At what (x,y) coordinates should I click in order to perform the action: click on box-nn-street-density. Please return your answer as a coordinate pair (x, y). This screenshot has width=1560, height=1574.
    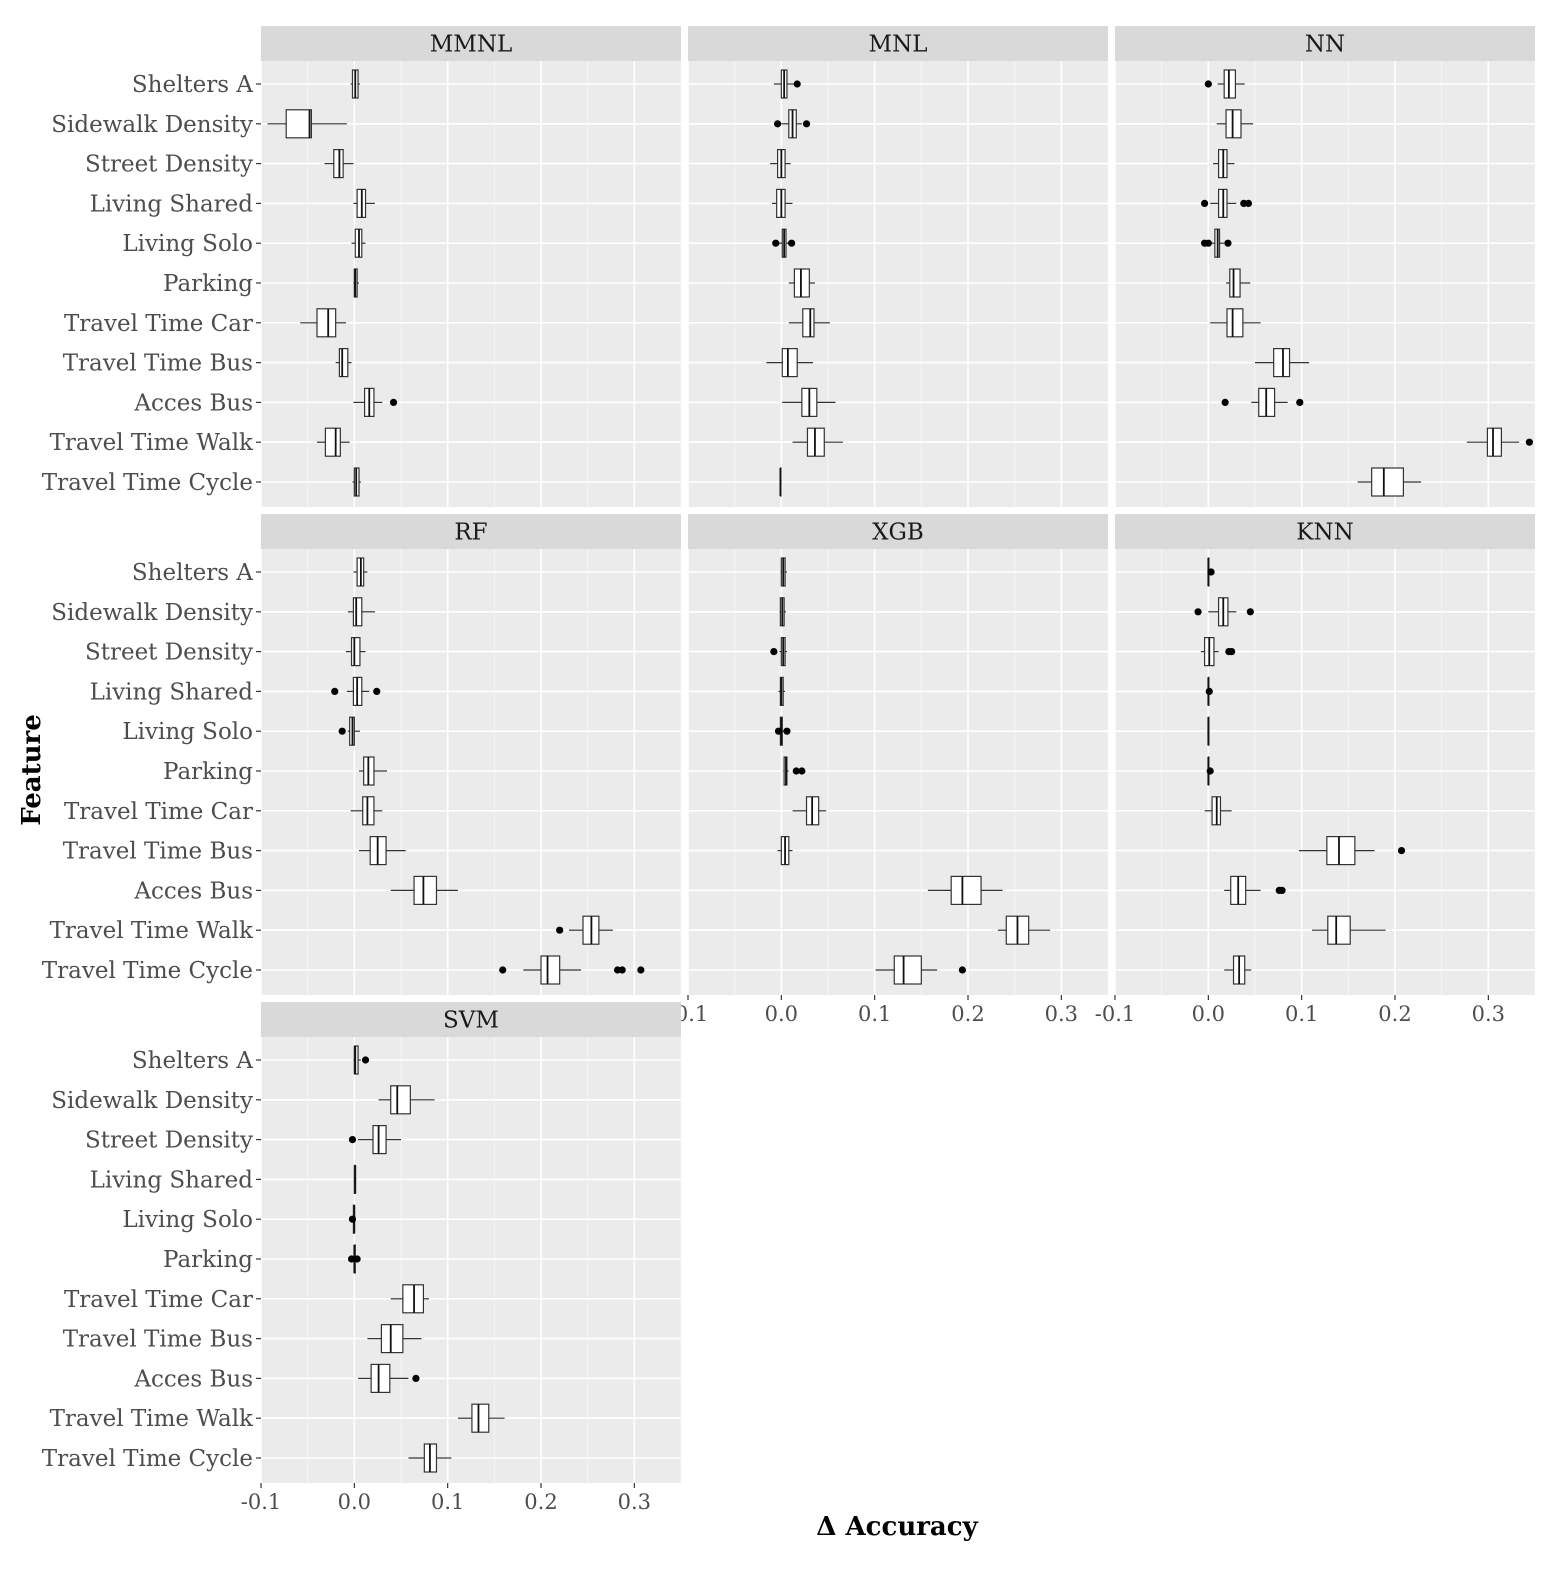
    Looking at the image, I should click on (1224, 164).